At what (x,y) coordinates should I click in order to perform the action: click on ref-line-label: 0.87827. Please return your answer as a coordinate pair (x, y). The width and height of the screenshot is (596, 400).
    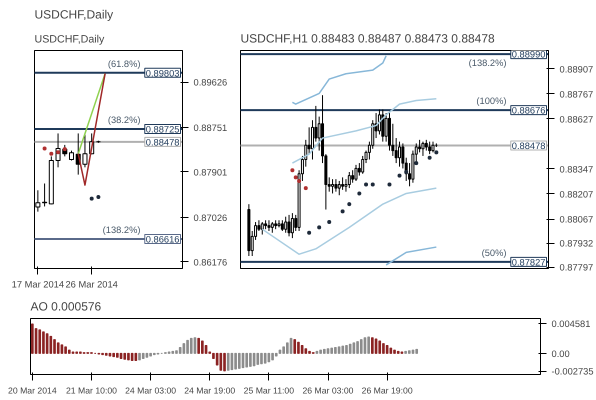
    Looking at the image, I should click on (529, 262).